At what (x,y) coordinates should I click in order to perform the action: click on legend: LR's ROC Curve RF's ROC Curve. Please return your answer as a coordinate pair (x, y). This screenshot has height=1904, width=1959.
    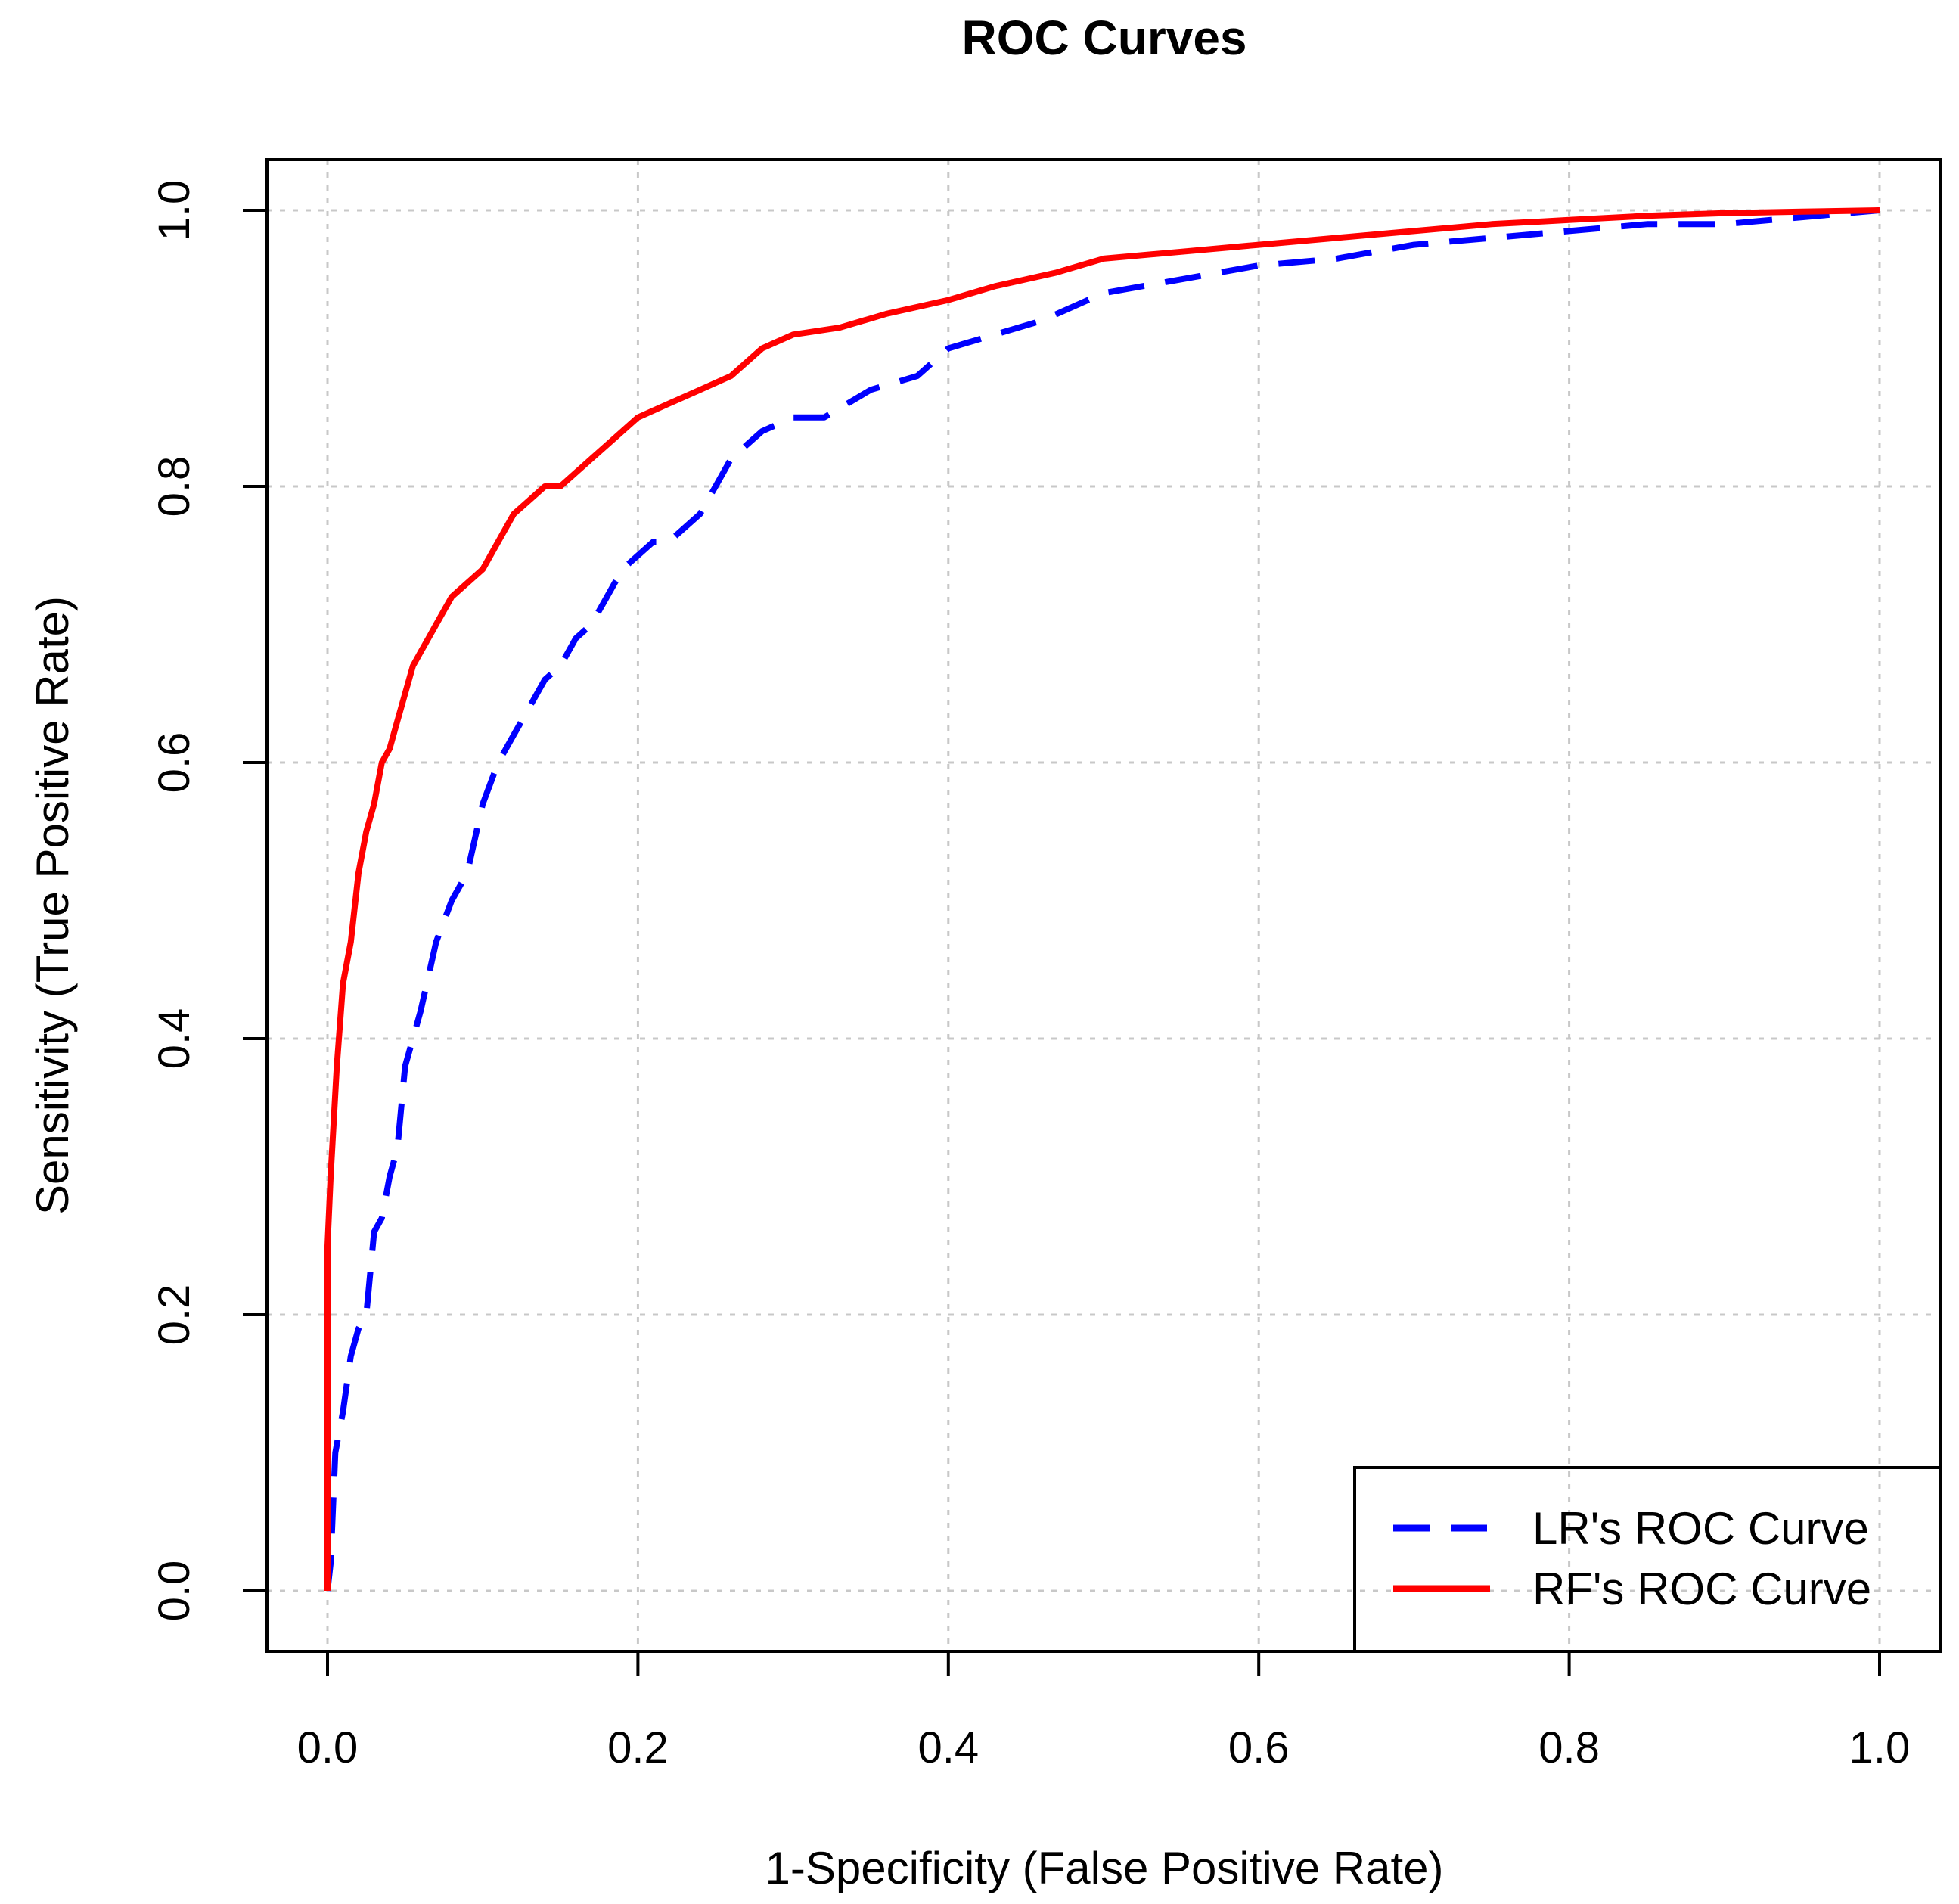
    Looking at the image, I should click on (1647, 1559).